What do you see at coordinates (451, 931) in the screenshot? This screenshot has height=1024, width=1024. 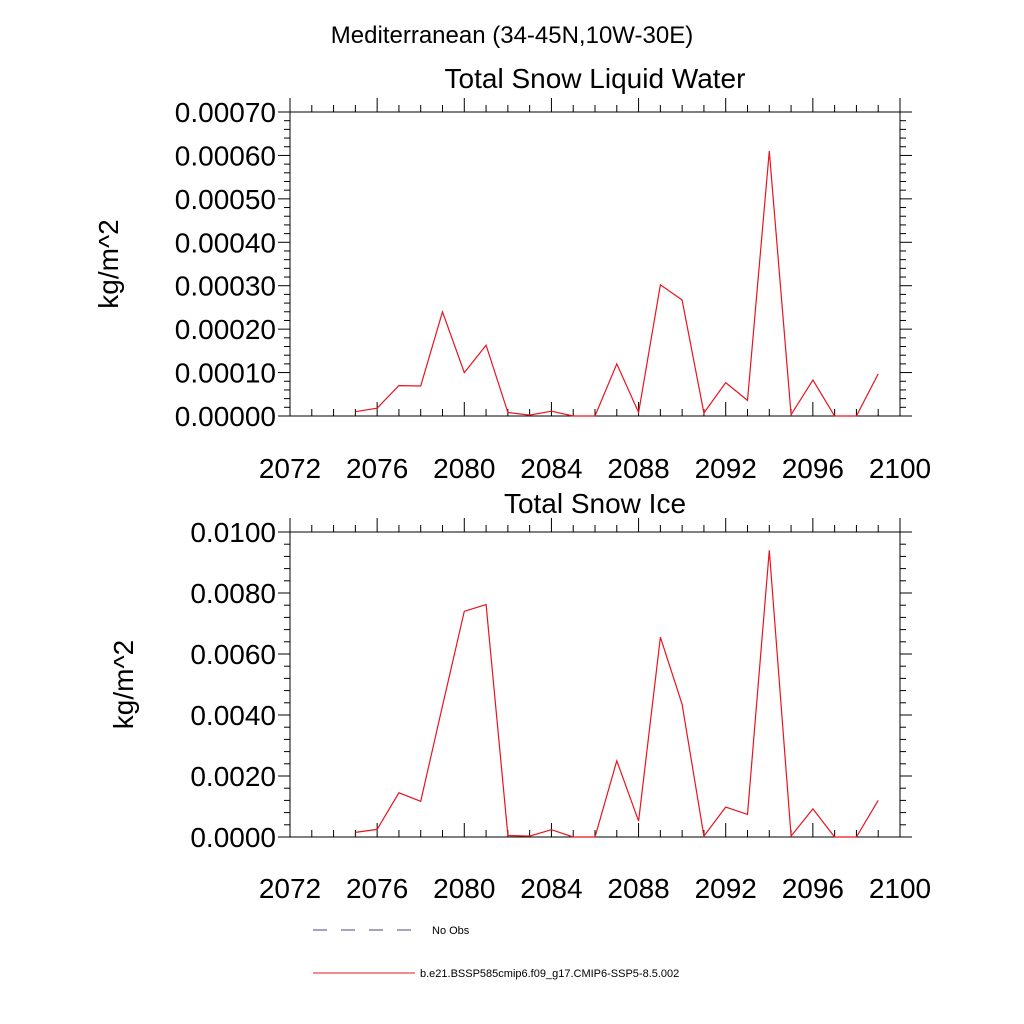 I see `legend-label-no-obs: No Obs` at bounding box center [451, 931].